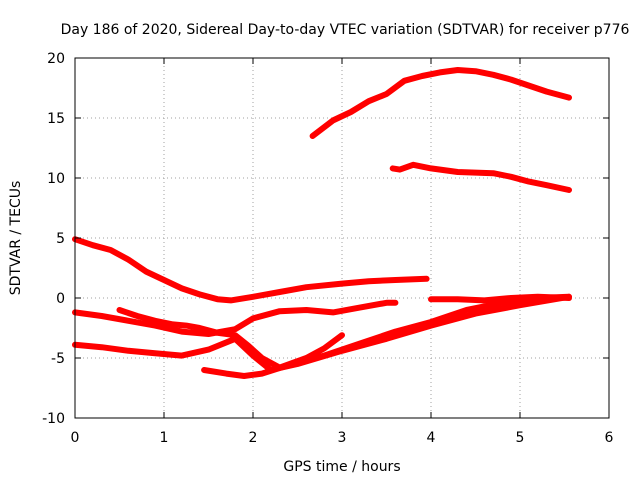 Image resolution: width=640 pixels, height=480 pixels. What do you see at coordinates (75, 438) in the screenshot?
I see `x-tick-label: 0` at bounding box center [75, 438].